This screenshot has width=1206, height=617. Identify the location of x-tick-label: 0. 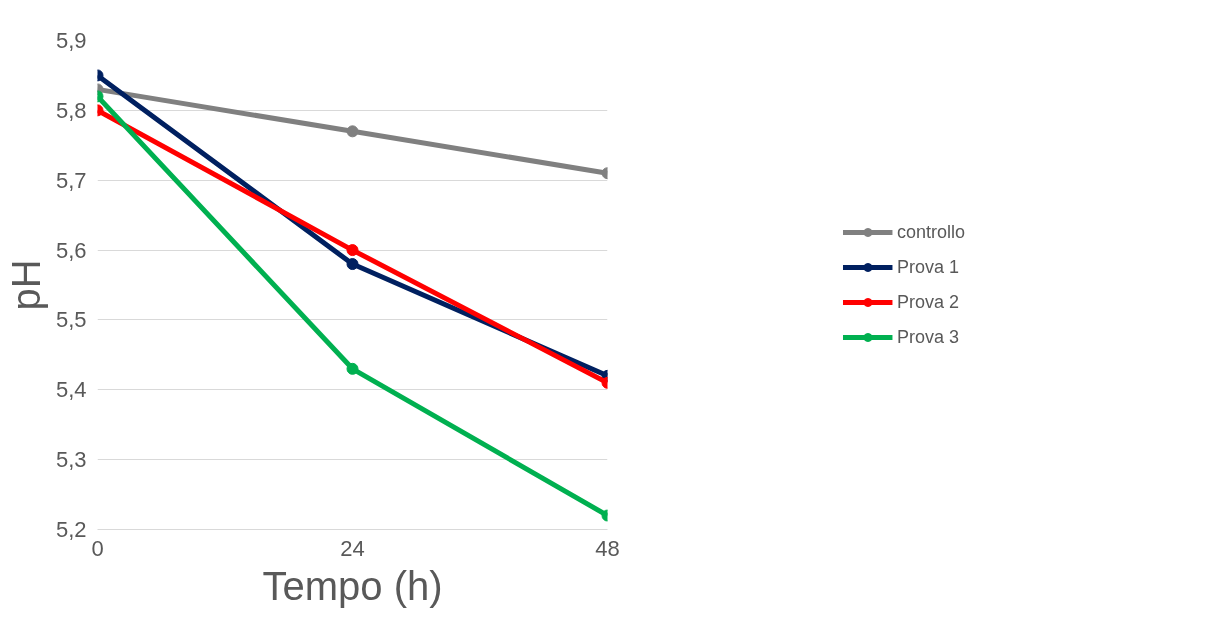
(97, 548).